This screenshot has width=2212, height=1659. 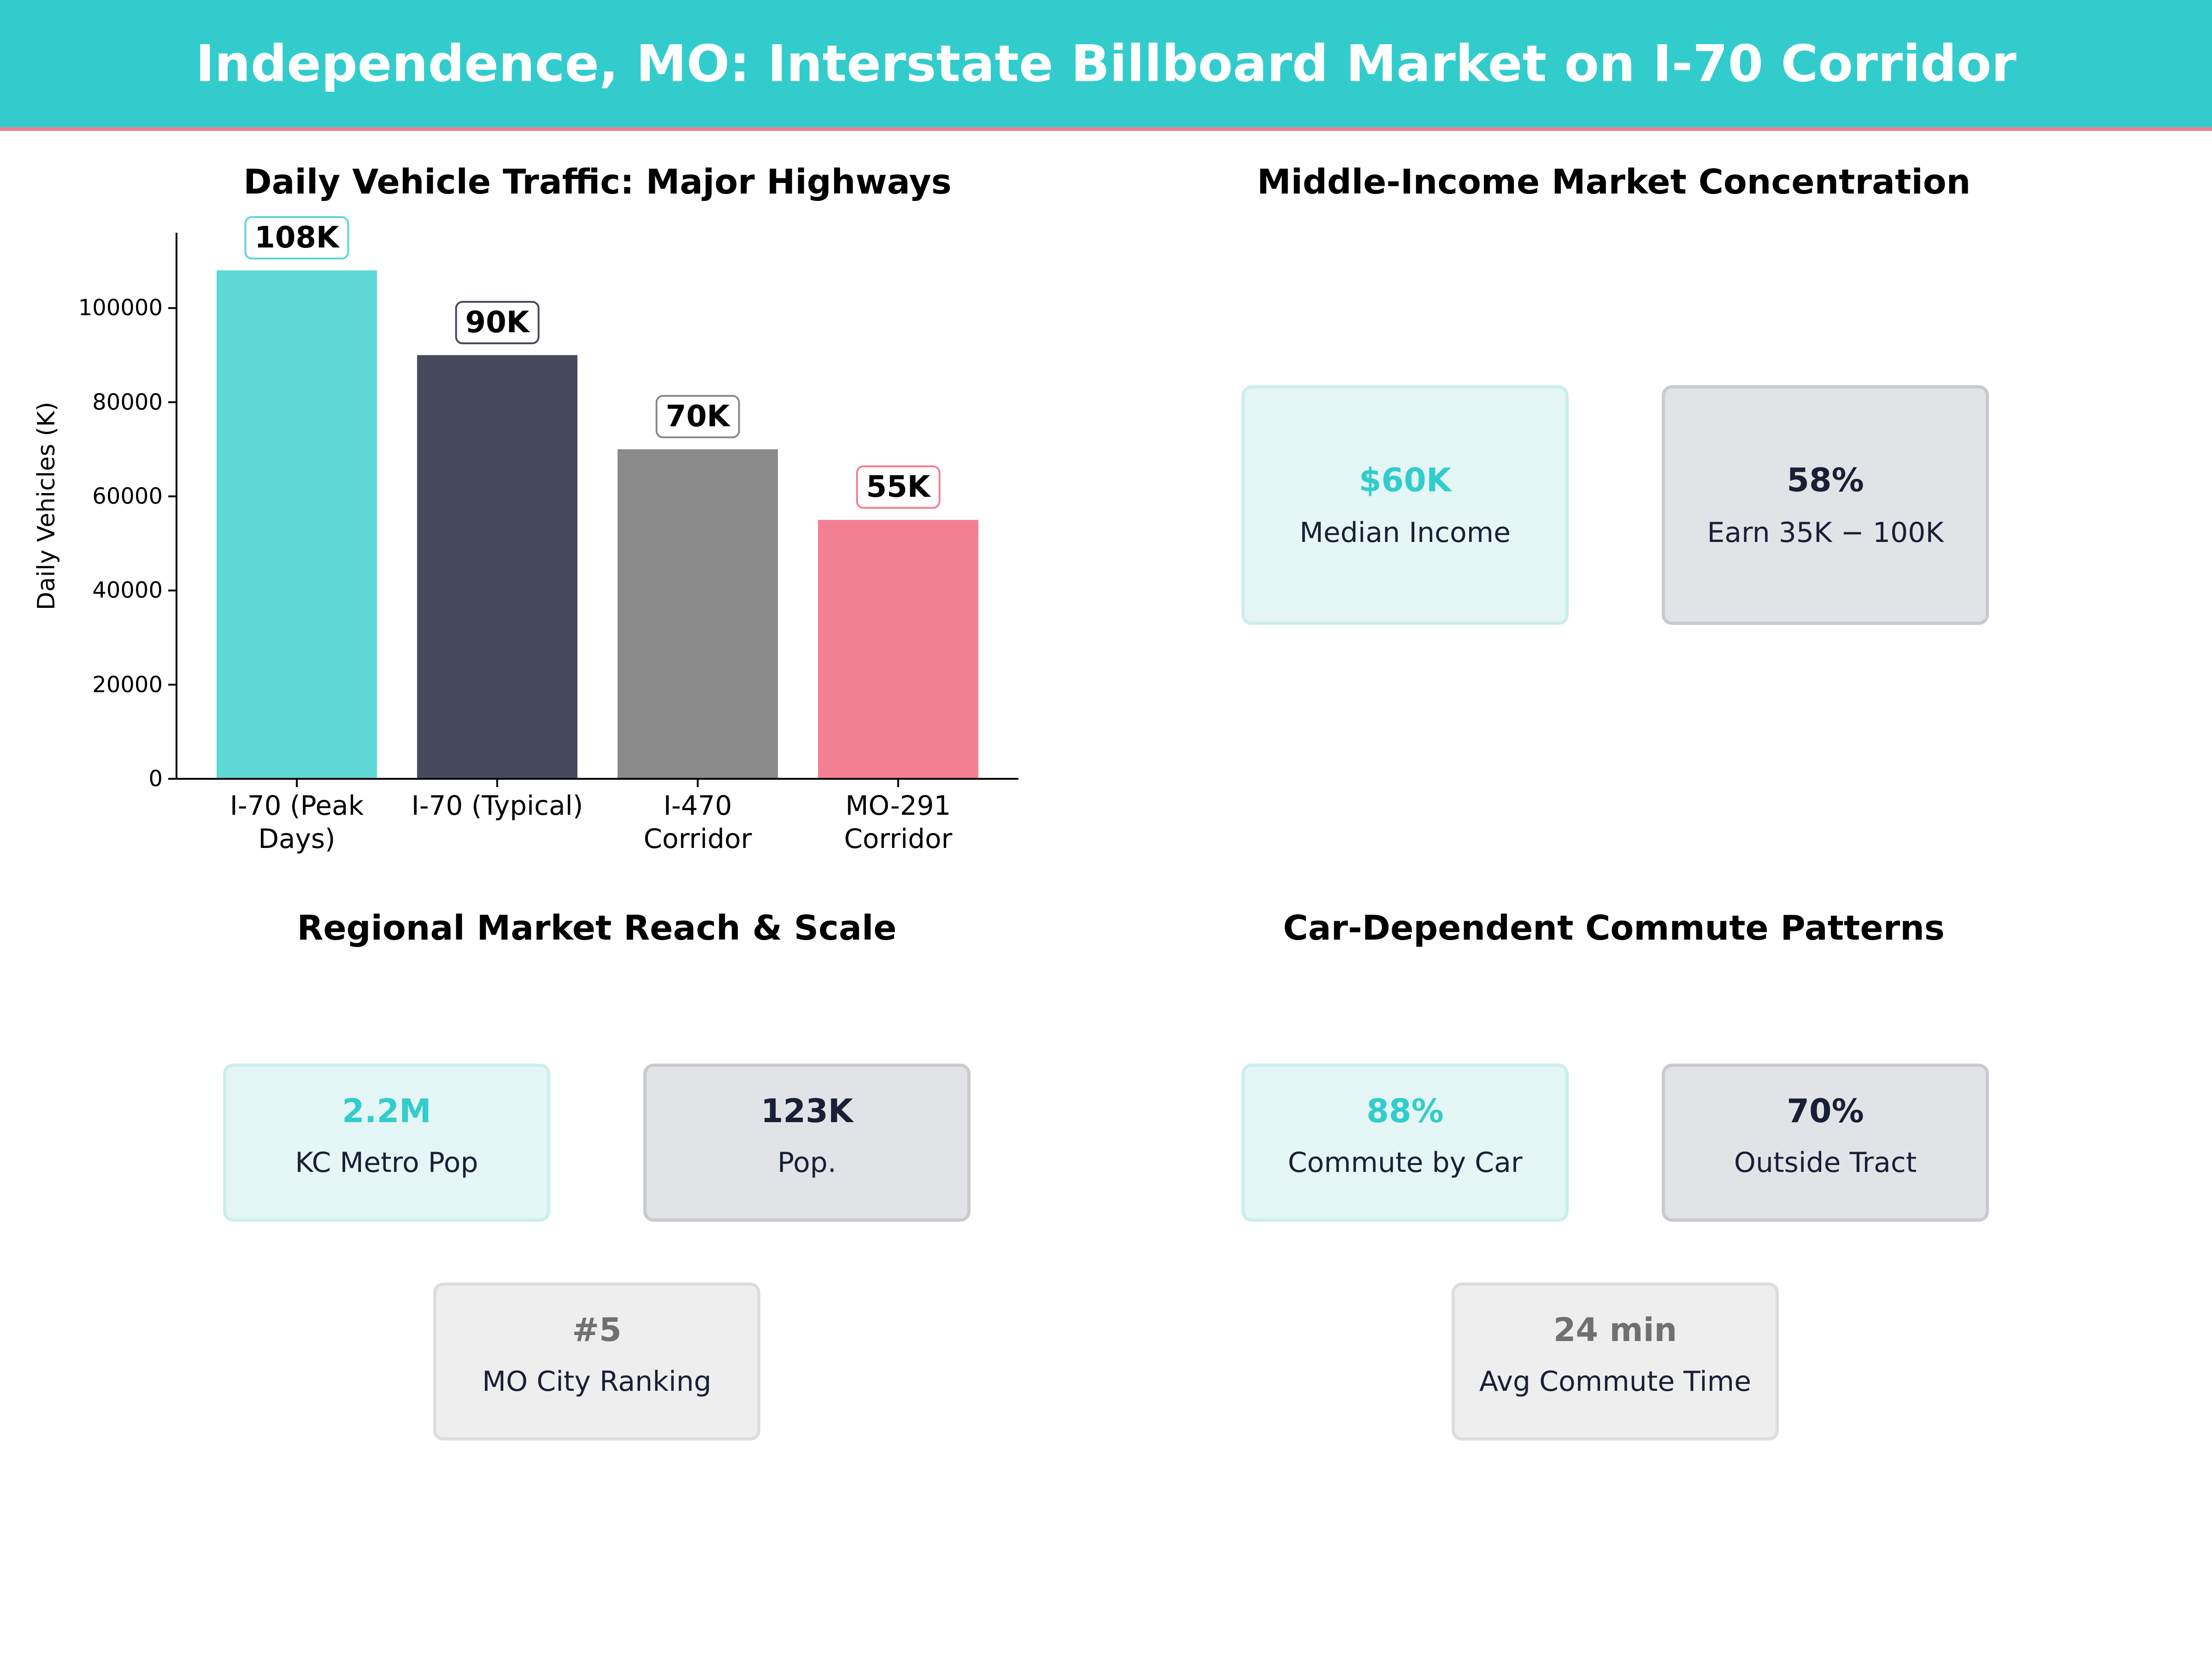 What do you see at coordinates (1825, 1111) in the screenshot?
I see `stat-value: 70%` at bounding box center [1825, 1111].